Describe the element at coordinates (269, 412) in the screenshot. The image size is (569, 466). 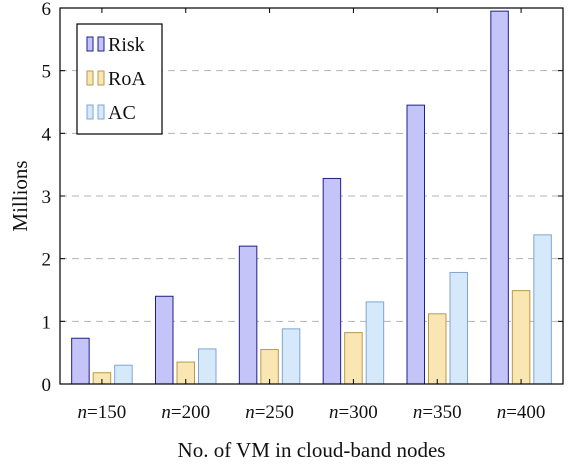
I see `x-tick-label: n=250` at that location.